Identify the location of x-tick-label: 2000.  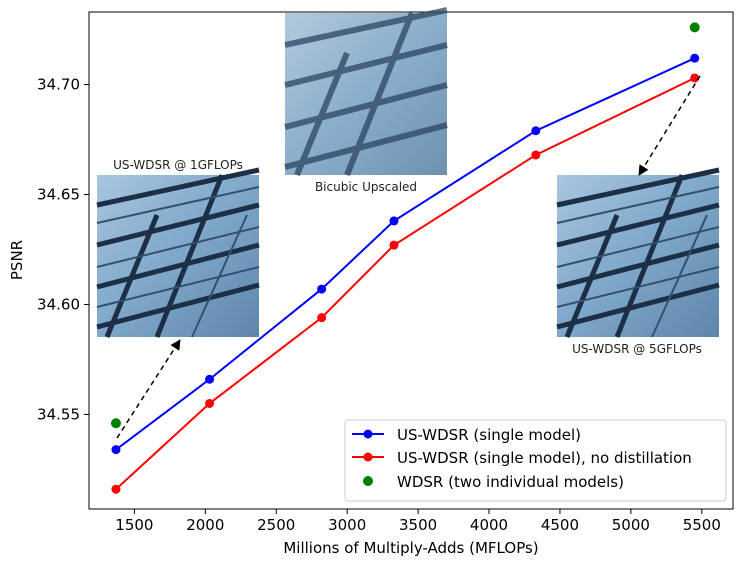
(205, 525).